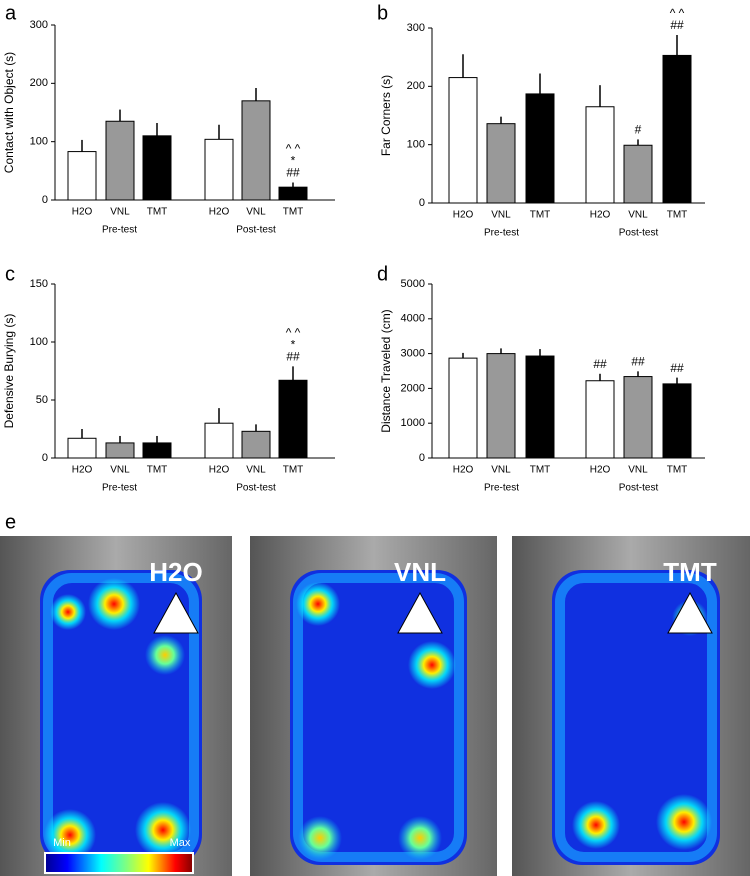 This screenshot has width=750, height=876. I want to click on colorbar-max: Max, so click(180, 843).